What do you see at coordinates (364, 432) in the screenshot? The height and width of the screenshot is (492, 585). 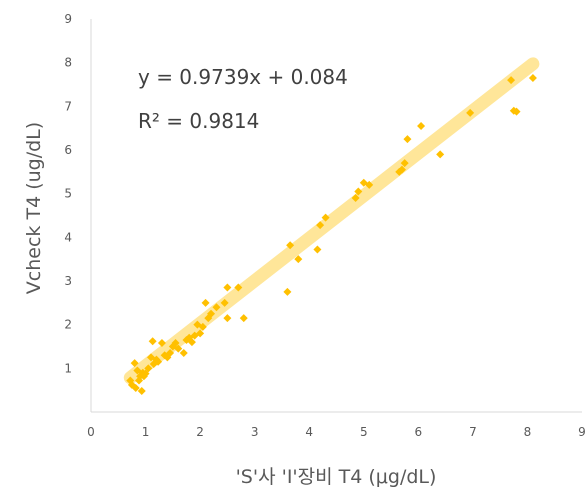 I see `x-tick-label: 5` at bounding box center [364, 432].